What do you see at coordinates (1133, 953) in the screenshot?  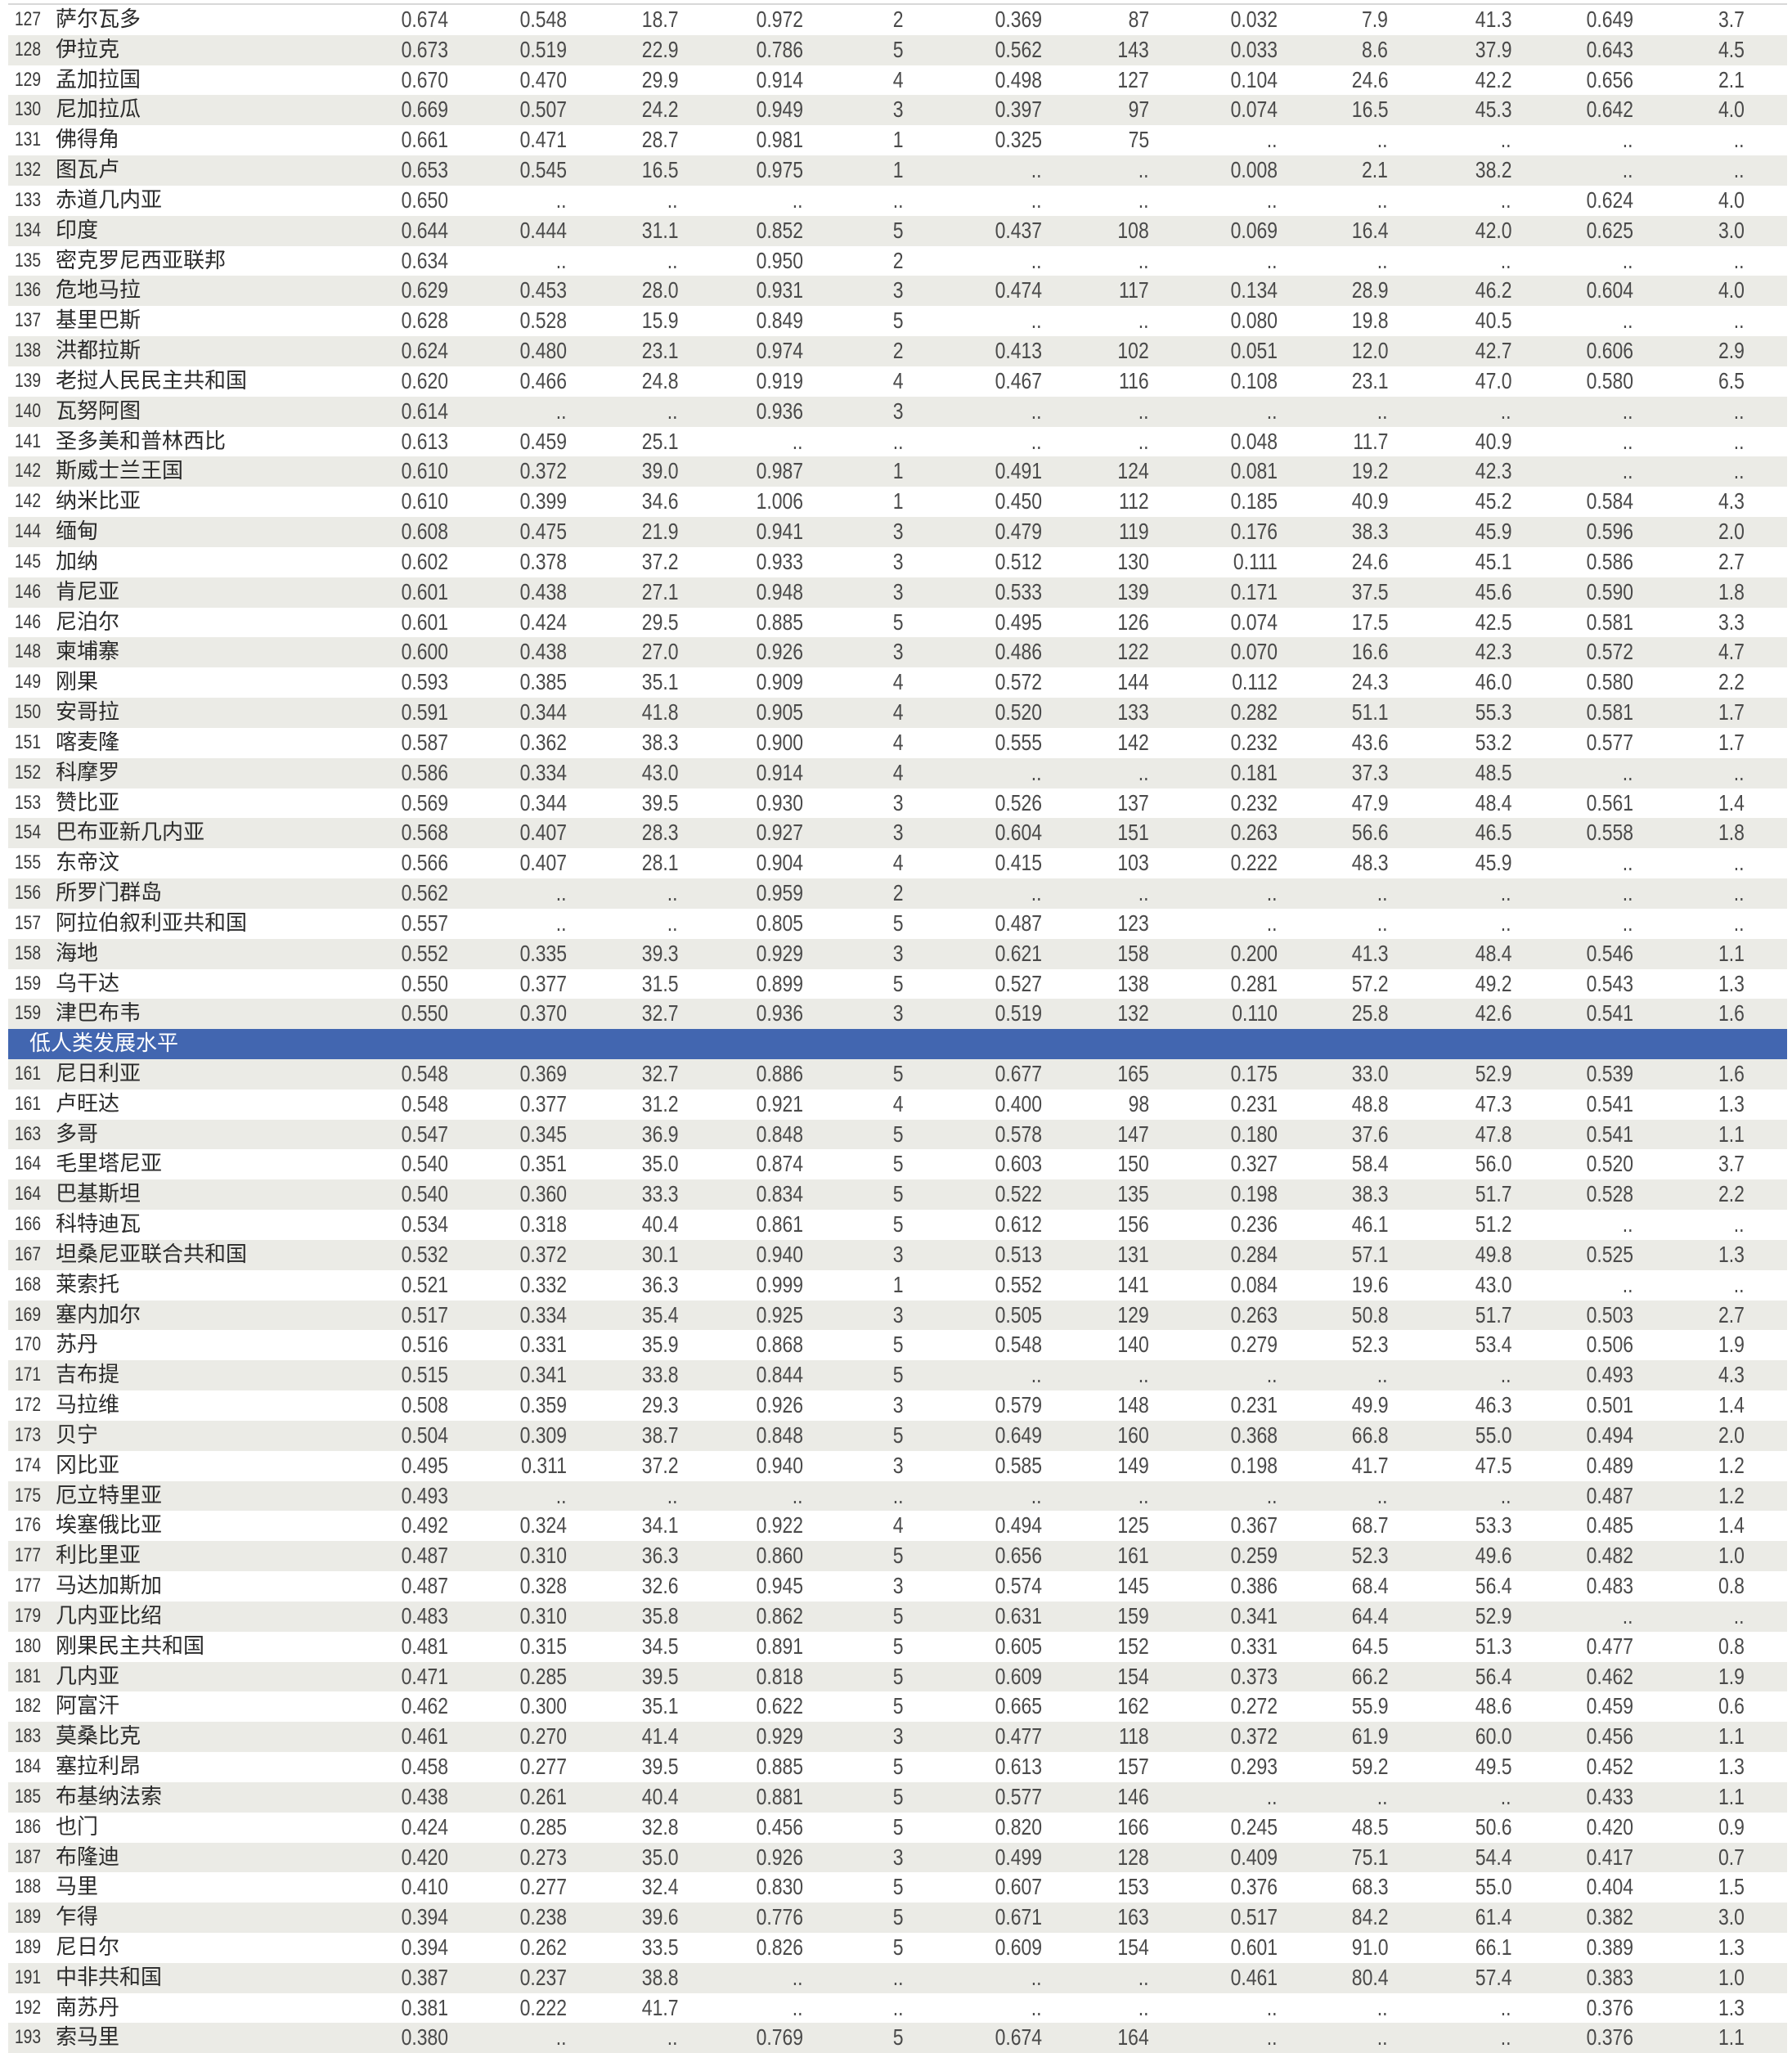 I see `value-cell: 158` at bounding box center [1133, 953].